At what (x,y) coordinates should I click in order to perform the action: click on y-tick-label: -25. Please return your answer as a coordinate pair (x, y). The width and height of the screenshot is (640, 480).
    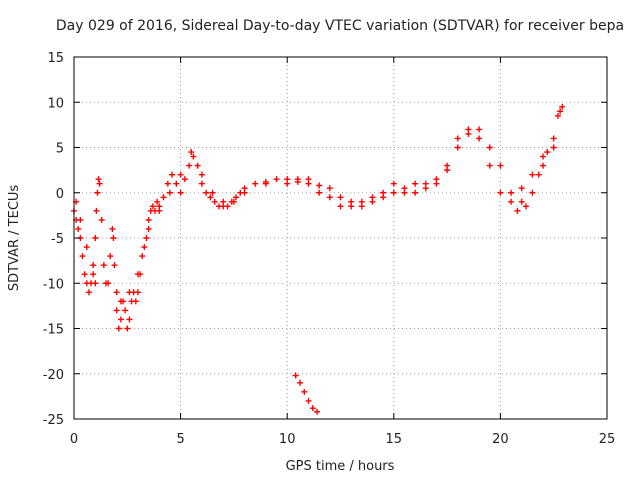
    Looking at the image, I should click on (53, 420).